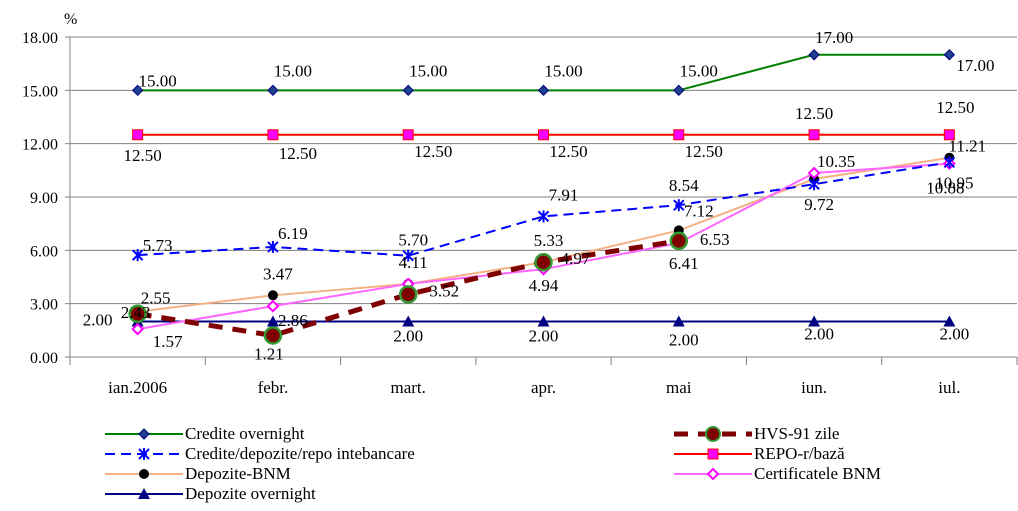  What do you see at coordinates (576, 258) in the screenshot?
I see `data-label: 4.97` at bounding box center [576, 258].